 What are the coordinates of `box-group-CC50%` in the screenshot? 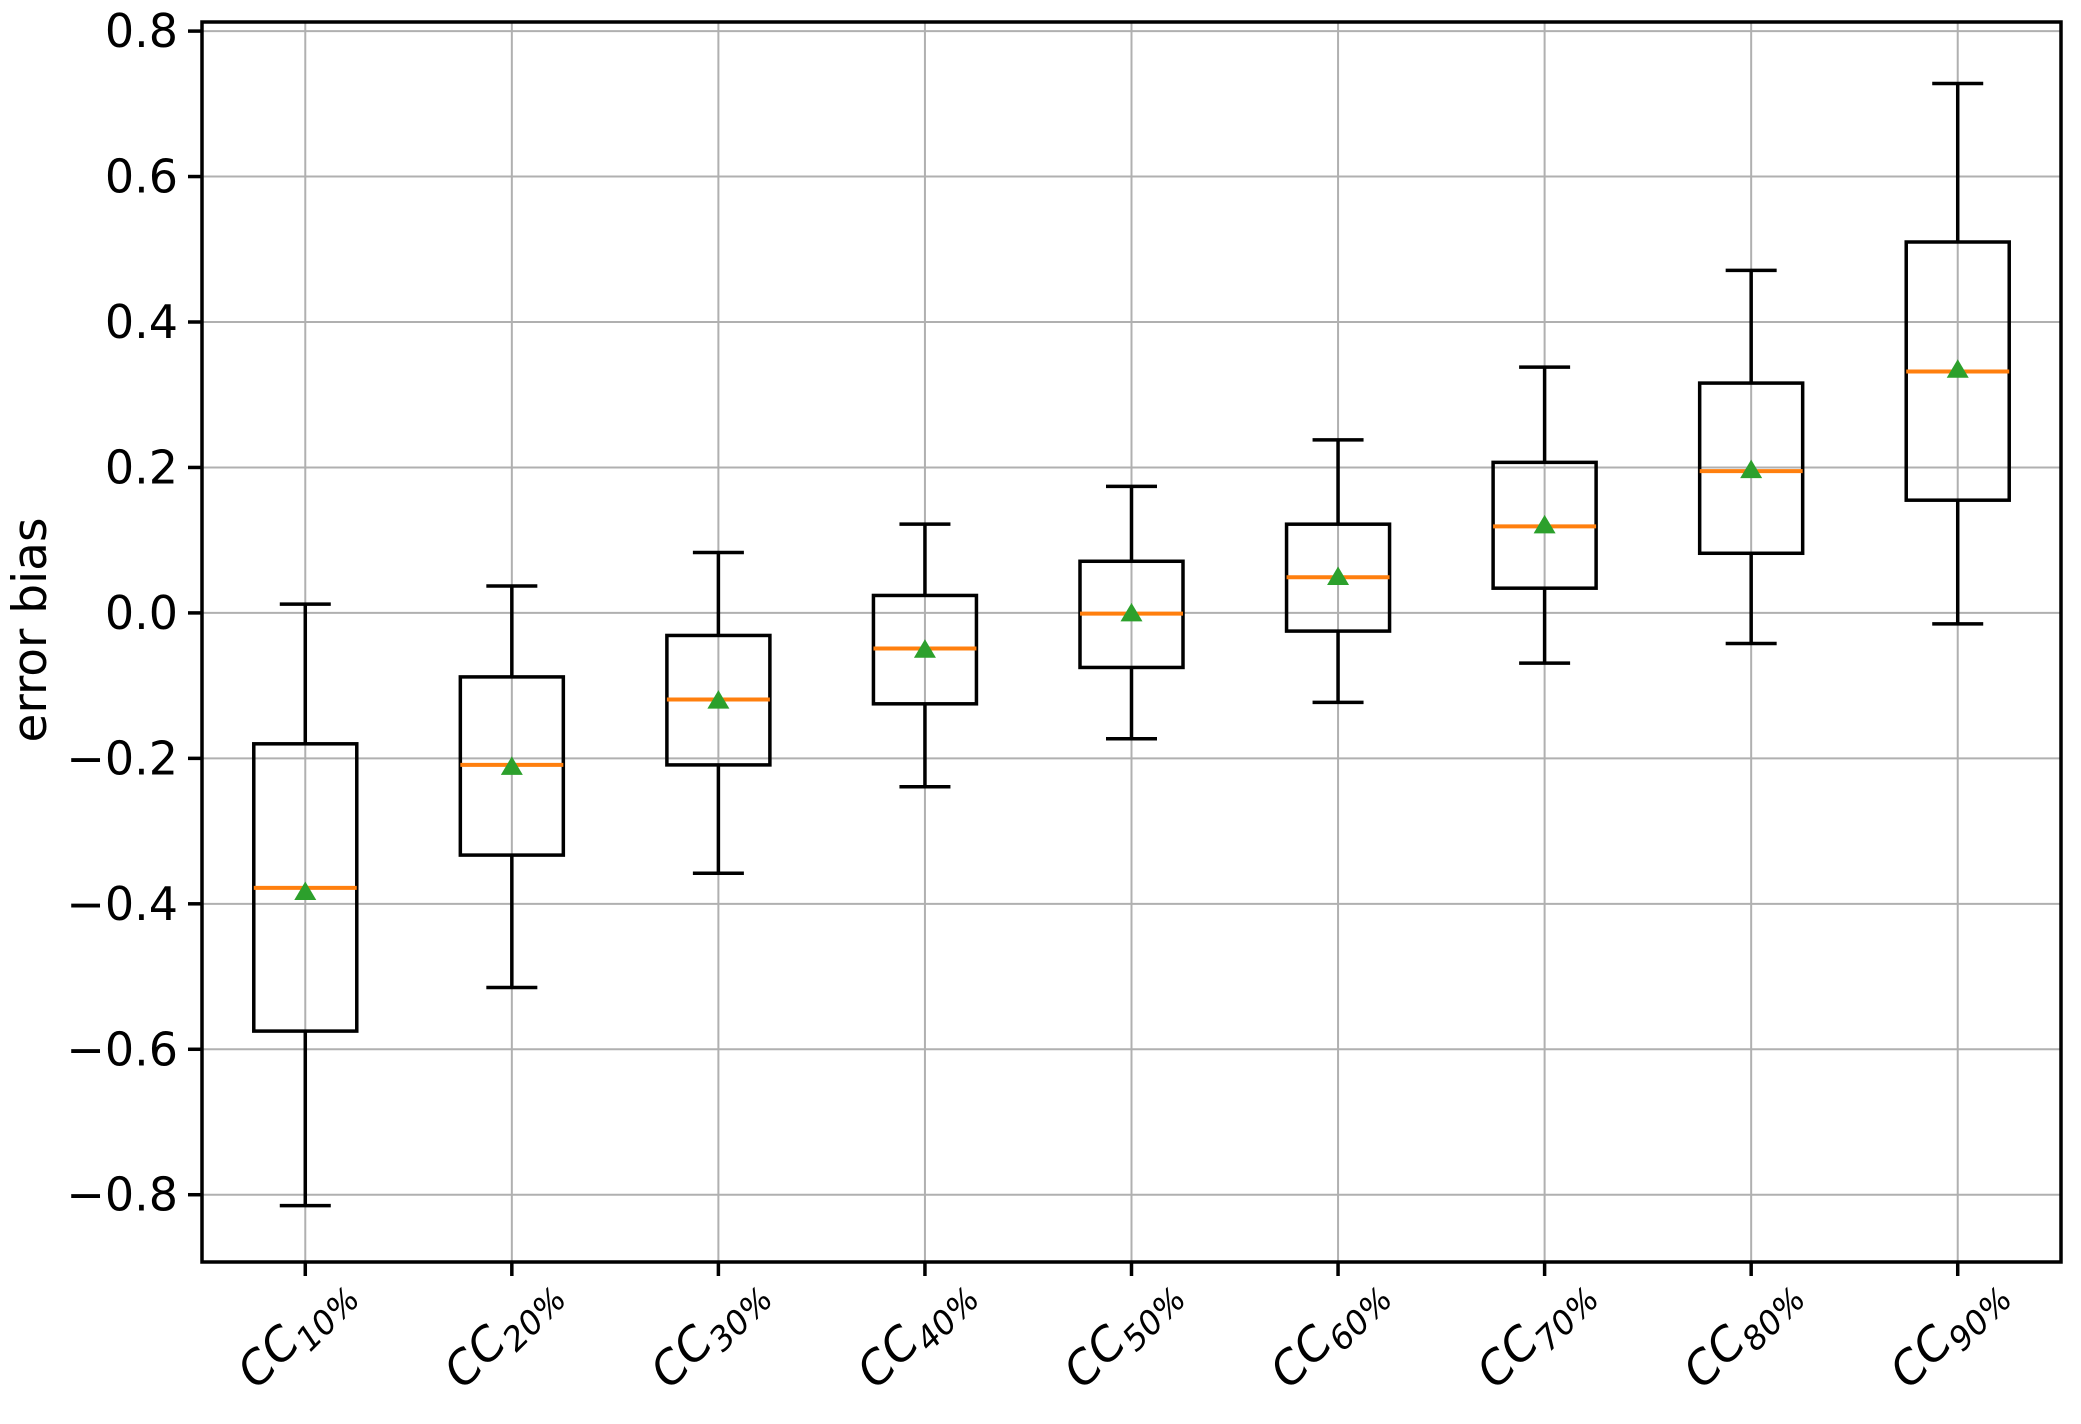 It's located at (1131, 612).